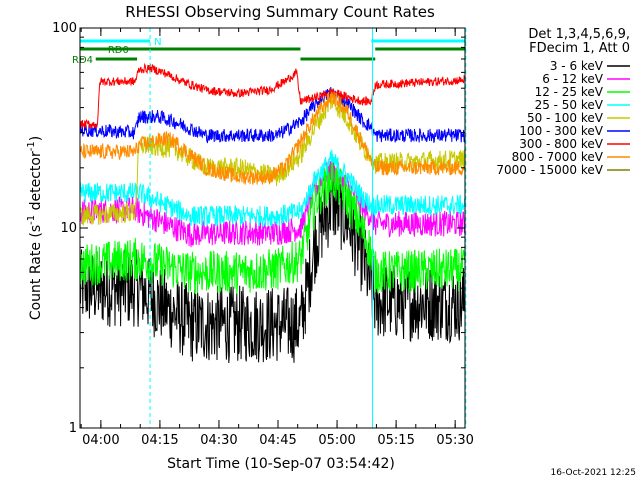 The image size is (640, 485). Describe the element at coordinates (31, 146) in the screenshot. I see `y-axis-label-sup2: -1` at that location.